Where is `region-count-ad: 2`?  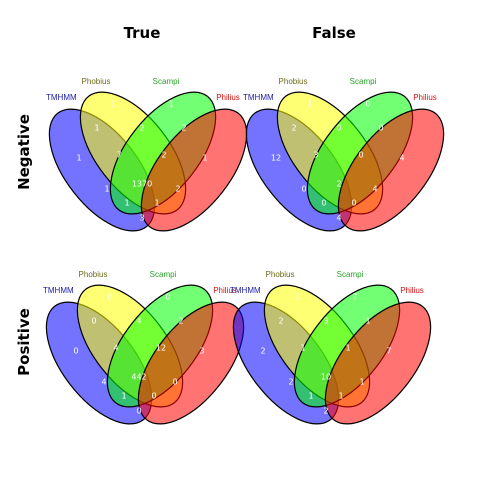 region-count-ad: 2 is located at coordinates (325, 411).